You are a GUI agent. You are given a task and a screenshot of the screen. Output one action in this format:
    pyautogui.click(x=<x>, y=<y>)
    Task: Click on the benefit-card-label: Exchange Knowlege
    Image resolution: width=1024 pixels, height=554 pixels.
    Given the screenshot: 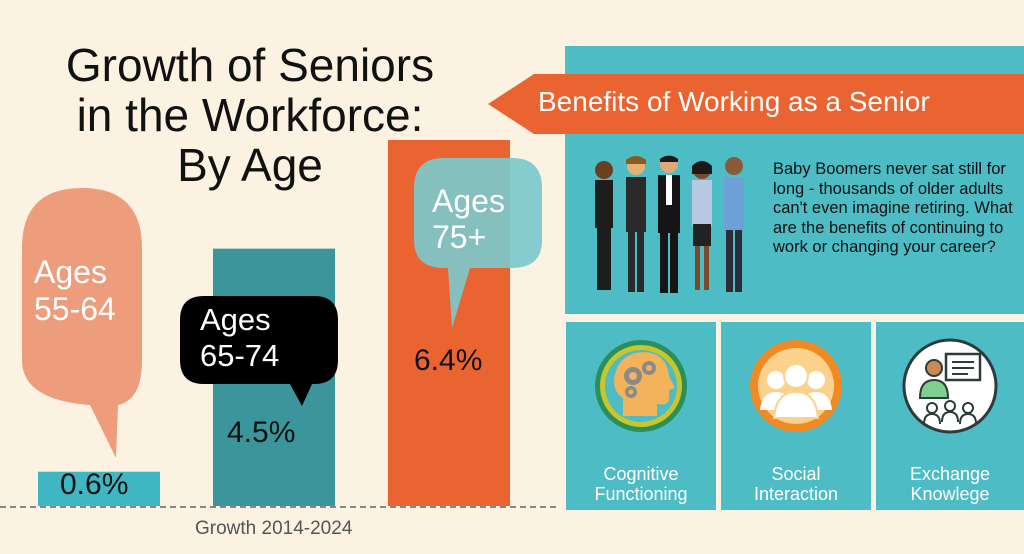 What is the action you would take?
    pyautogui.click(x=950, y=484)
    